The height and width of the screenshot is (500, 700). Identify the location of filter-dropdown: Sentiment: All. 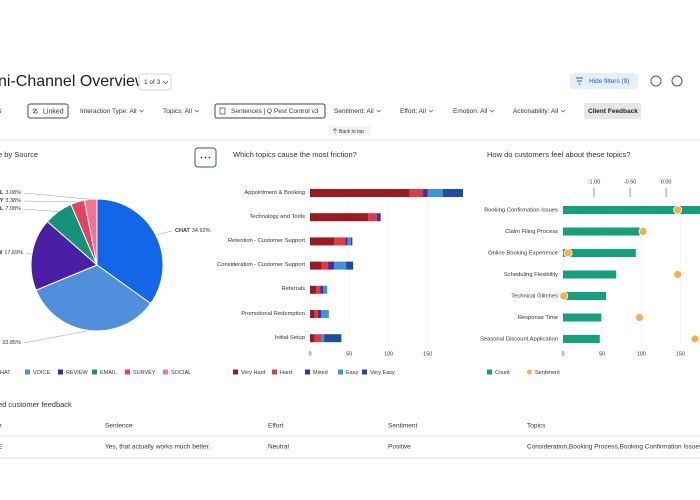
(354, 111).